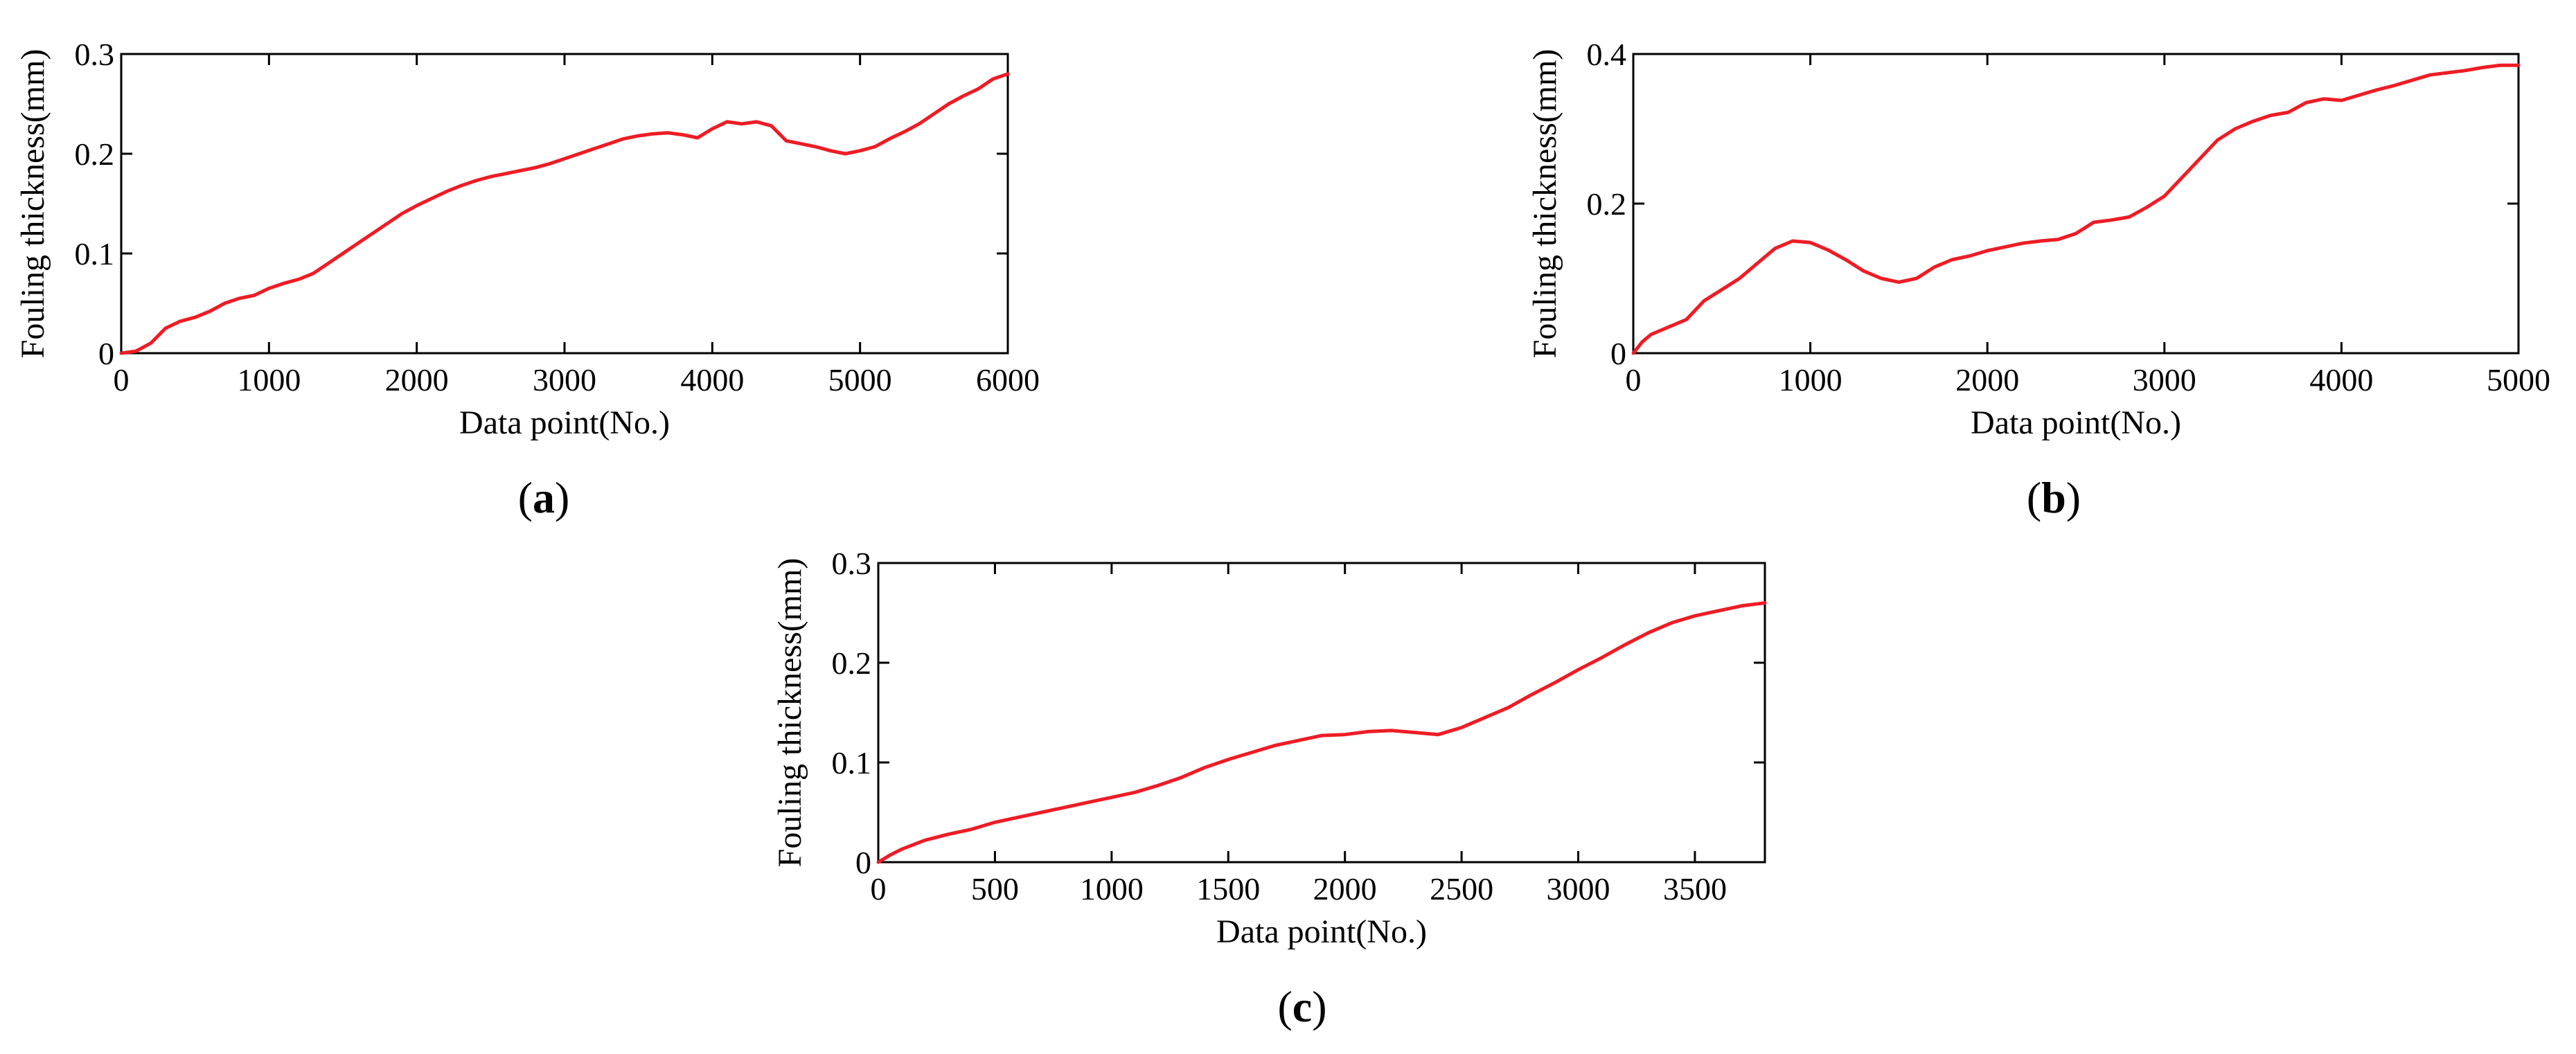 The width and height of the screenshot is (2576, 1054). I want to click on panel-label: (b), so click(2054, 497).